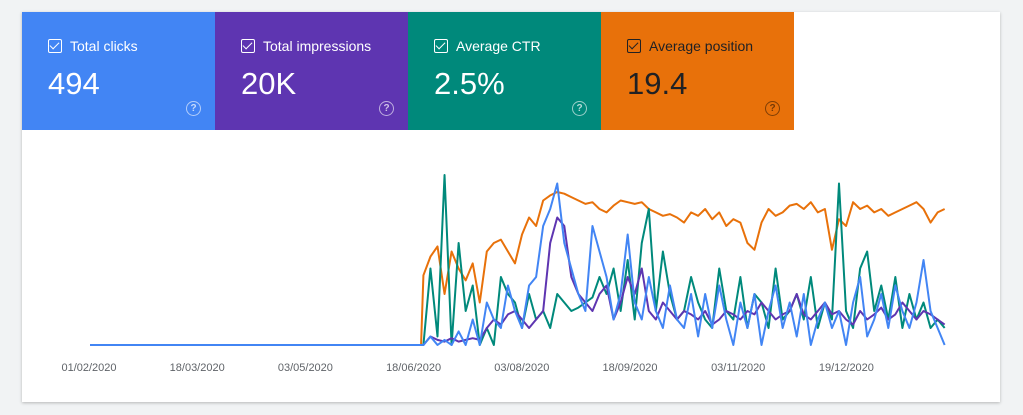 The image size is (1023, 415). What do you see at coordinates (74, 83) in the screenshot?
I see `metric-value: 494` at bounding box center [74, 83].